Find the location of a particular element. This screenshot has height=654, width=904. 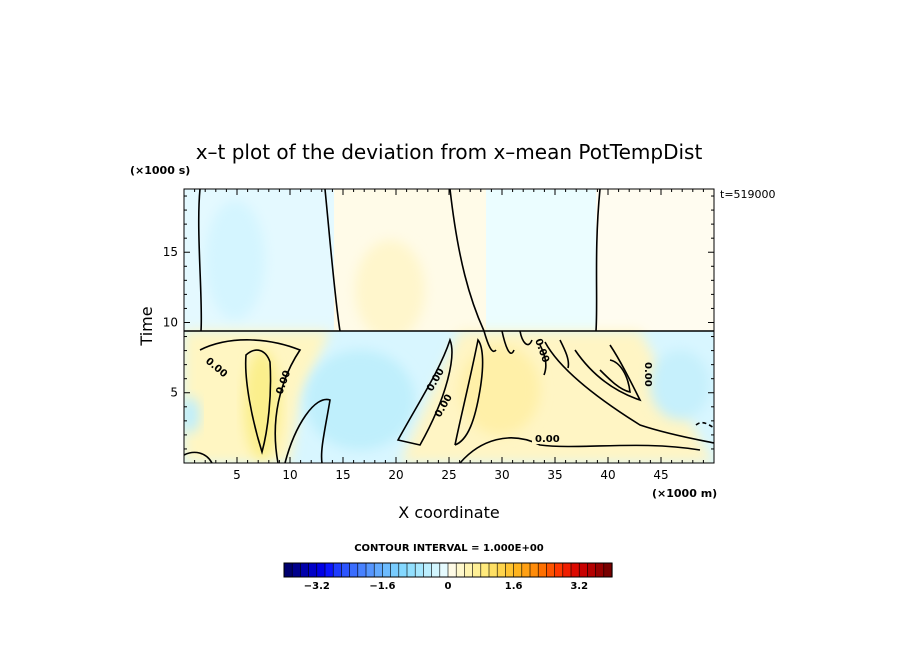

colorbar is located at coordinates (448, 570).